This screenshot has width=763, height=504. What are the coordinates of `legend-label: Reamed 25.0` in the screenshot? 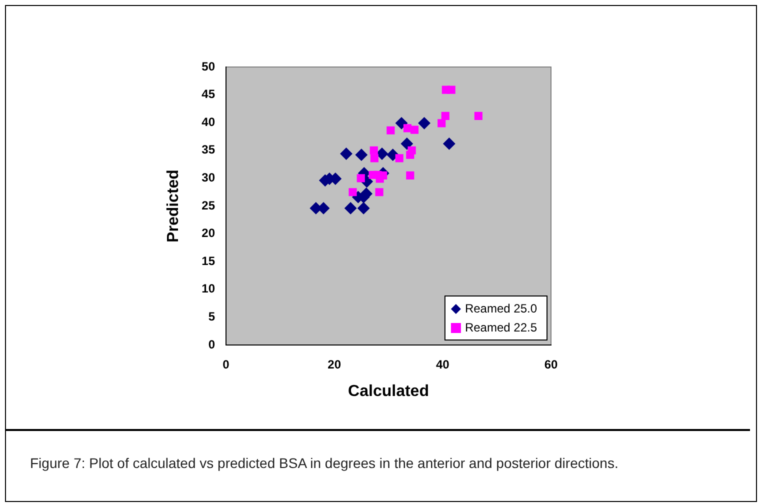 It's located at (501, 308).